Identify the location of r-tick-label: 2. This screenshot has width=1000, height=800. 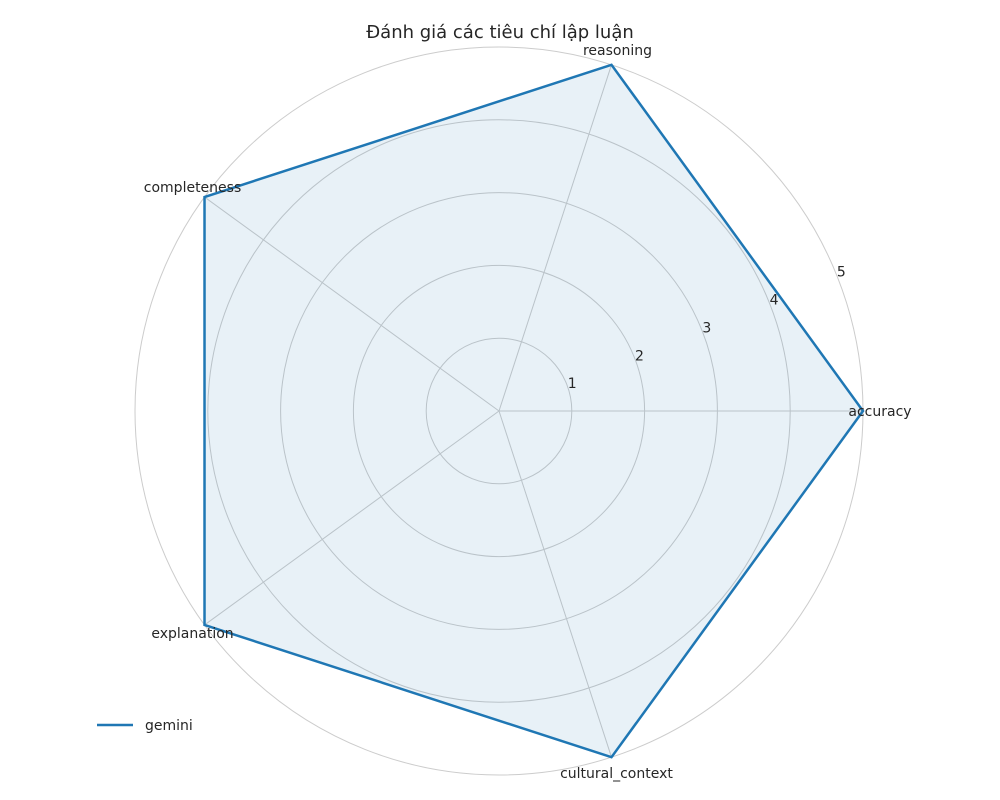
(639, 356).